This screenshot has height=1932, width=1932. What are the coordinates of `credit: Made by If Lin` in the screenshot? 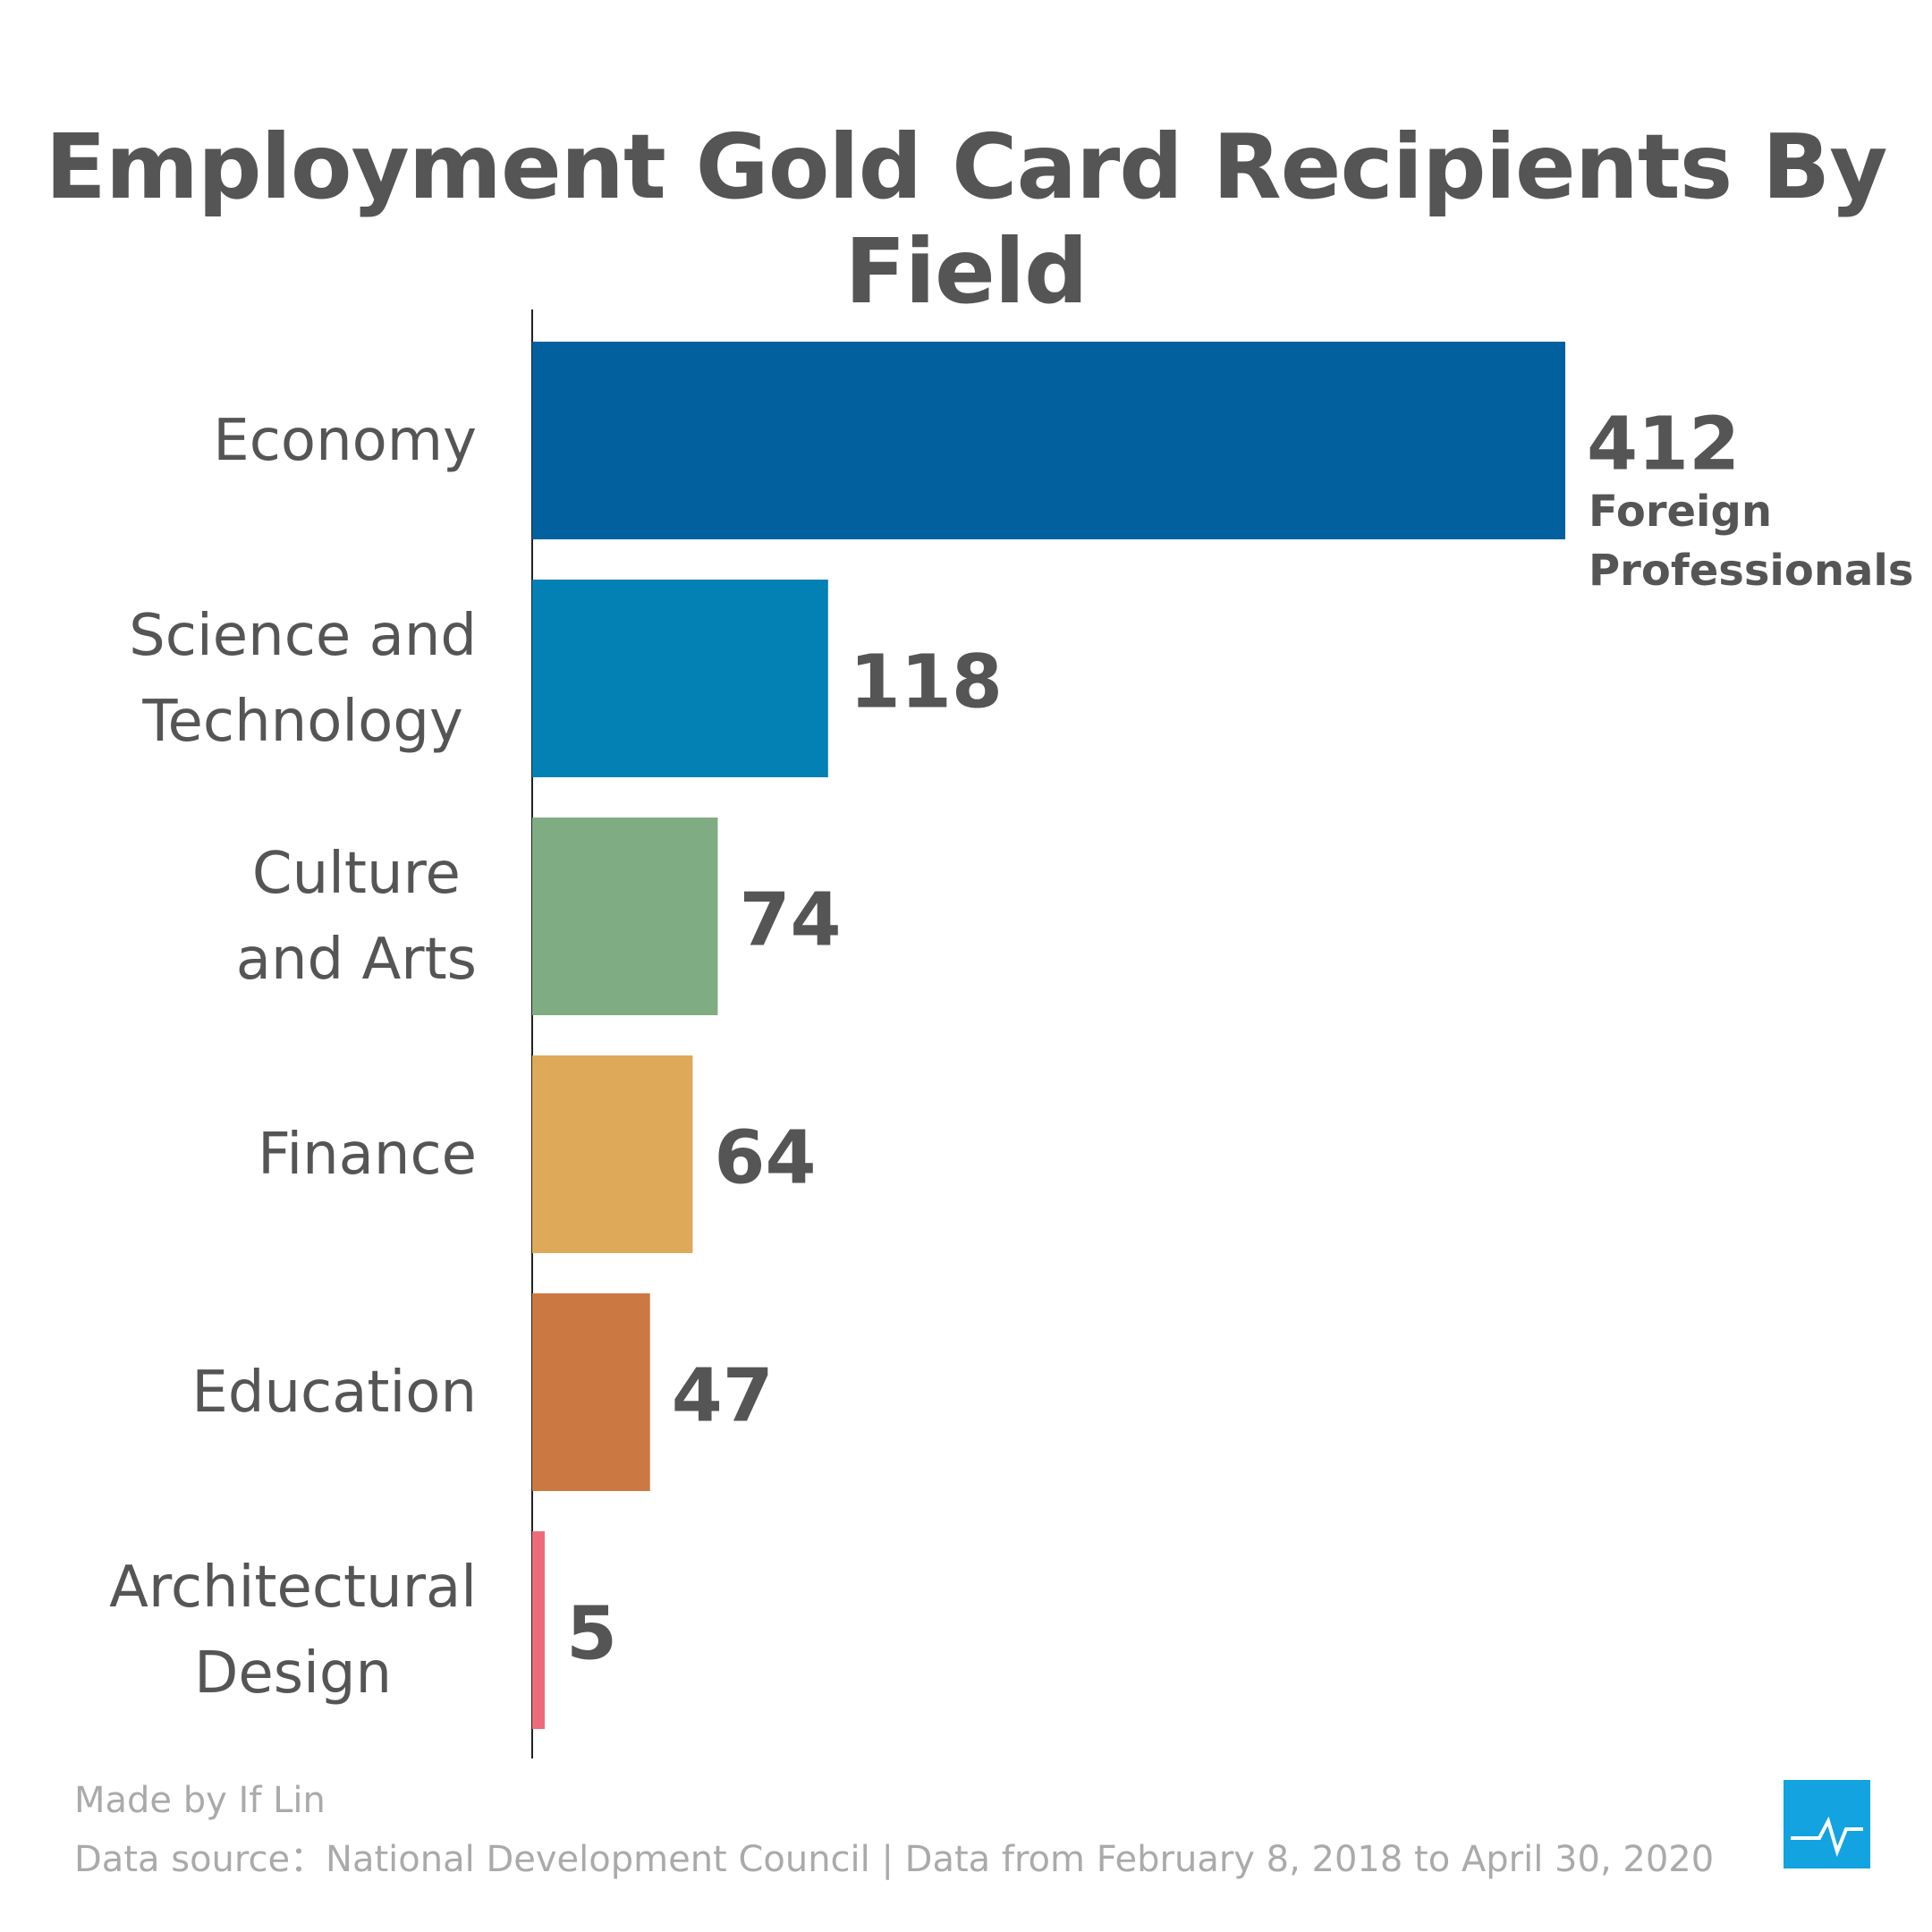 It's located at (200, 1800).